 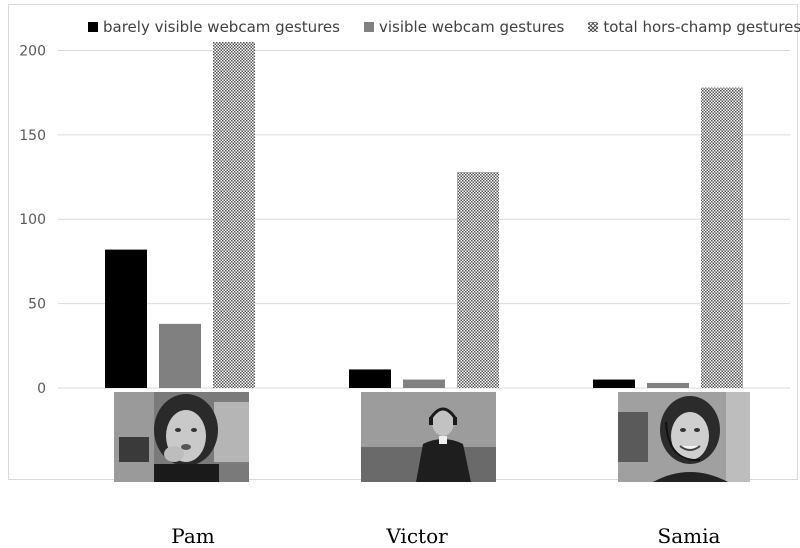 I want to click on legend-item-visible: visible webcam gestures, so click(x=464, y=27).